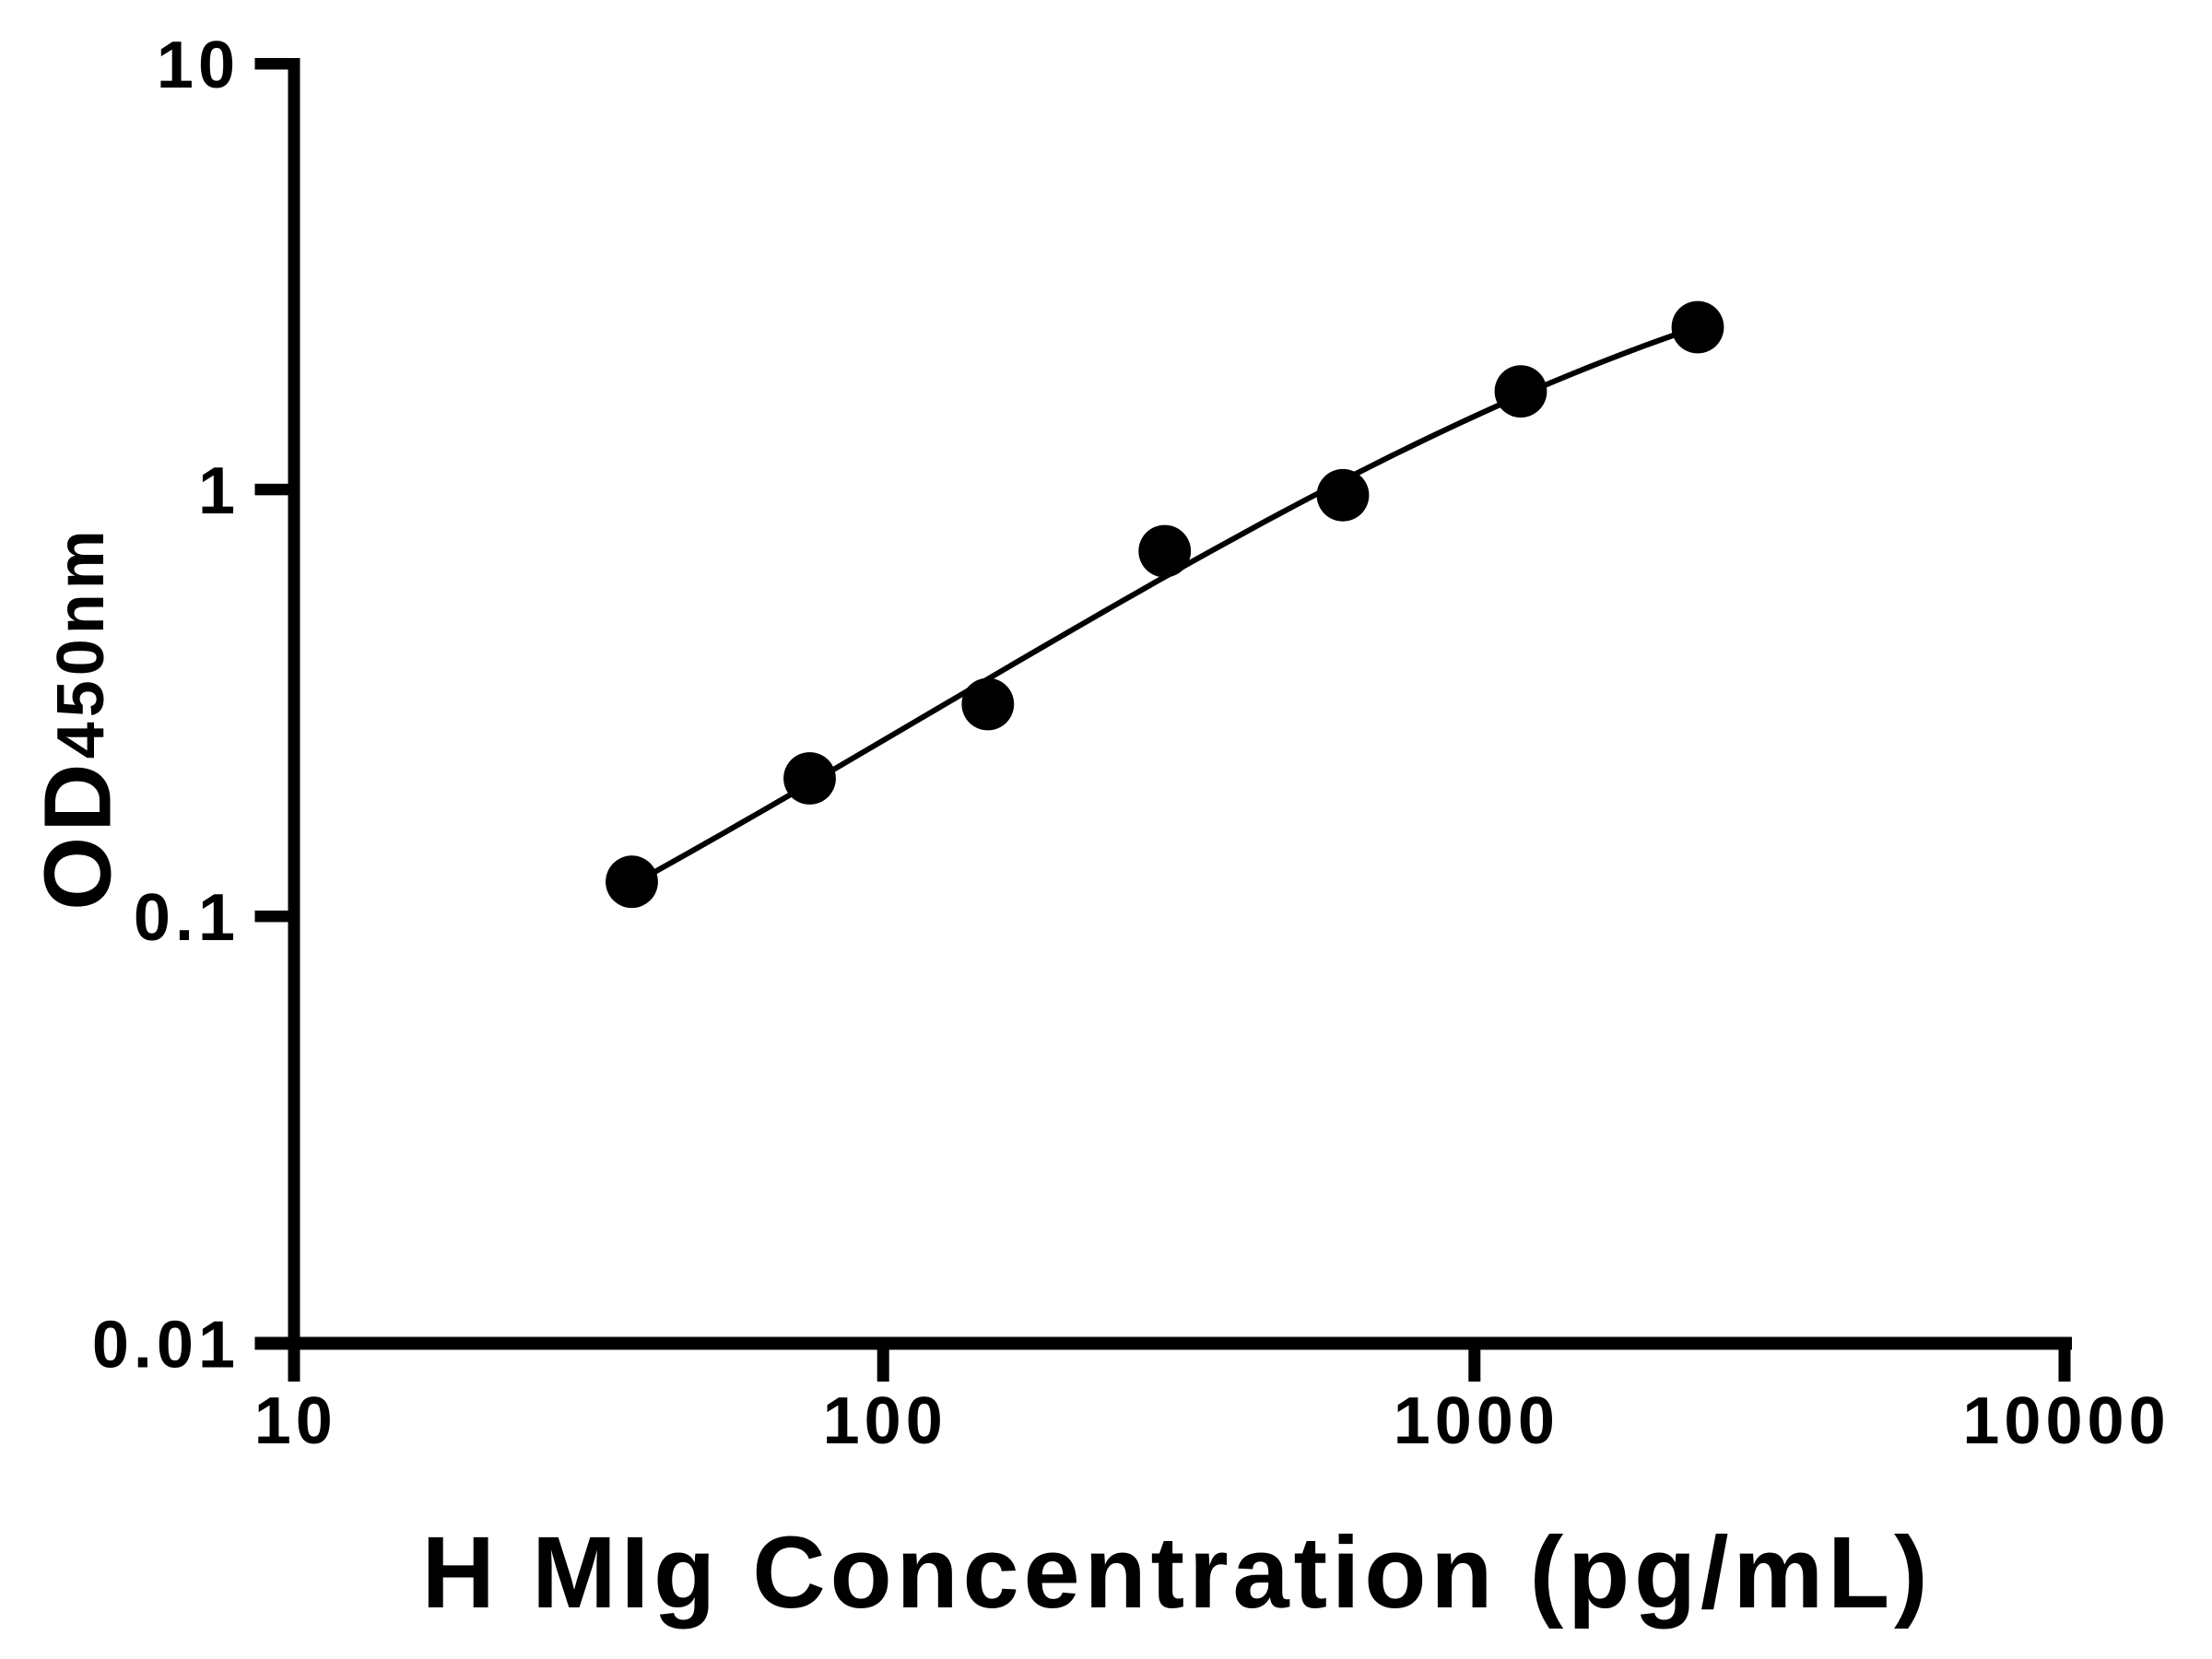 The height and width of the screenshot is (1659, 2212). What do you see at coordinates (166, 1345) in the screenshot?
I see `svg-text: 0.01` at bounding box center [166, 1345].